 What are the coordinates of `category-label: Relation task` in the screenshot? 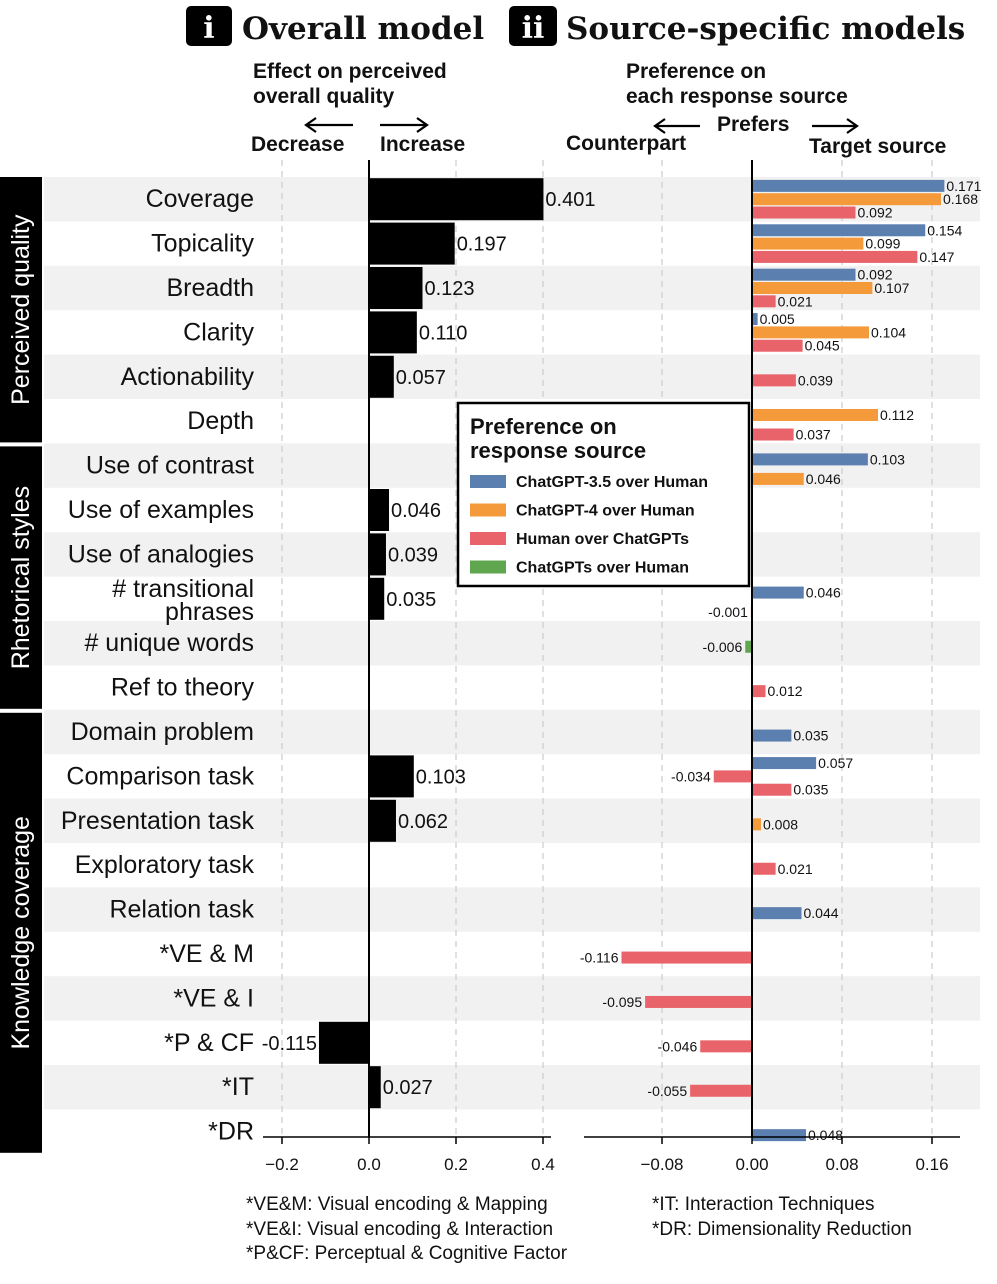 It's located at (181, 910).